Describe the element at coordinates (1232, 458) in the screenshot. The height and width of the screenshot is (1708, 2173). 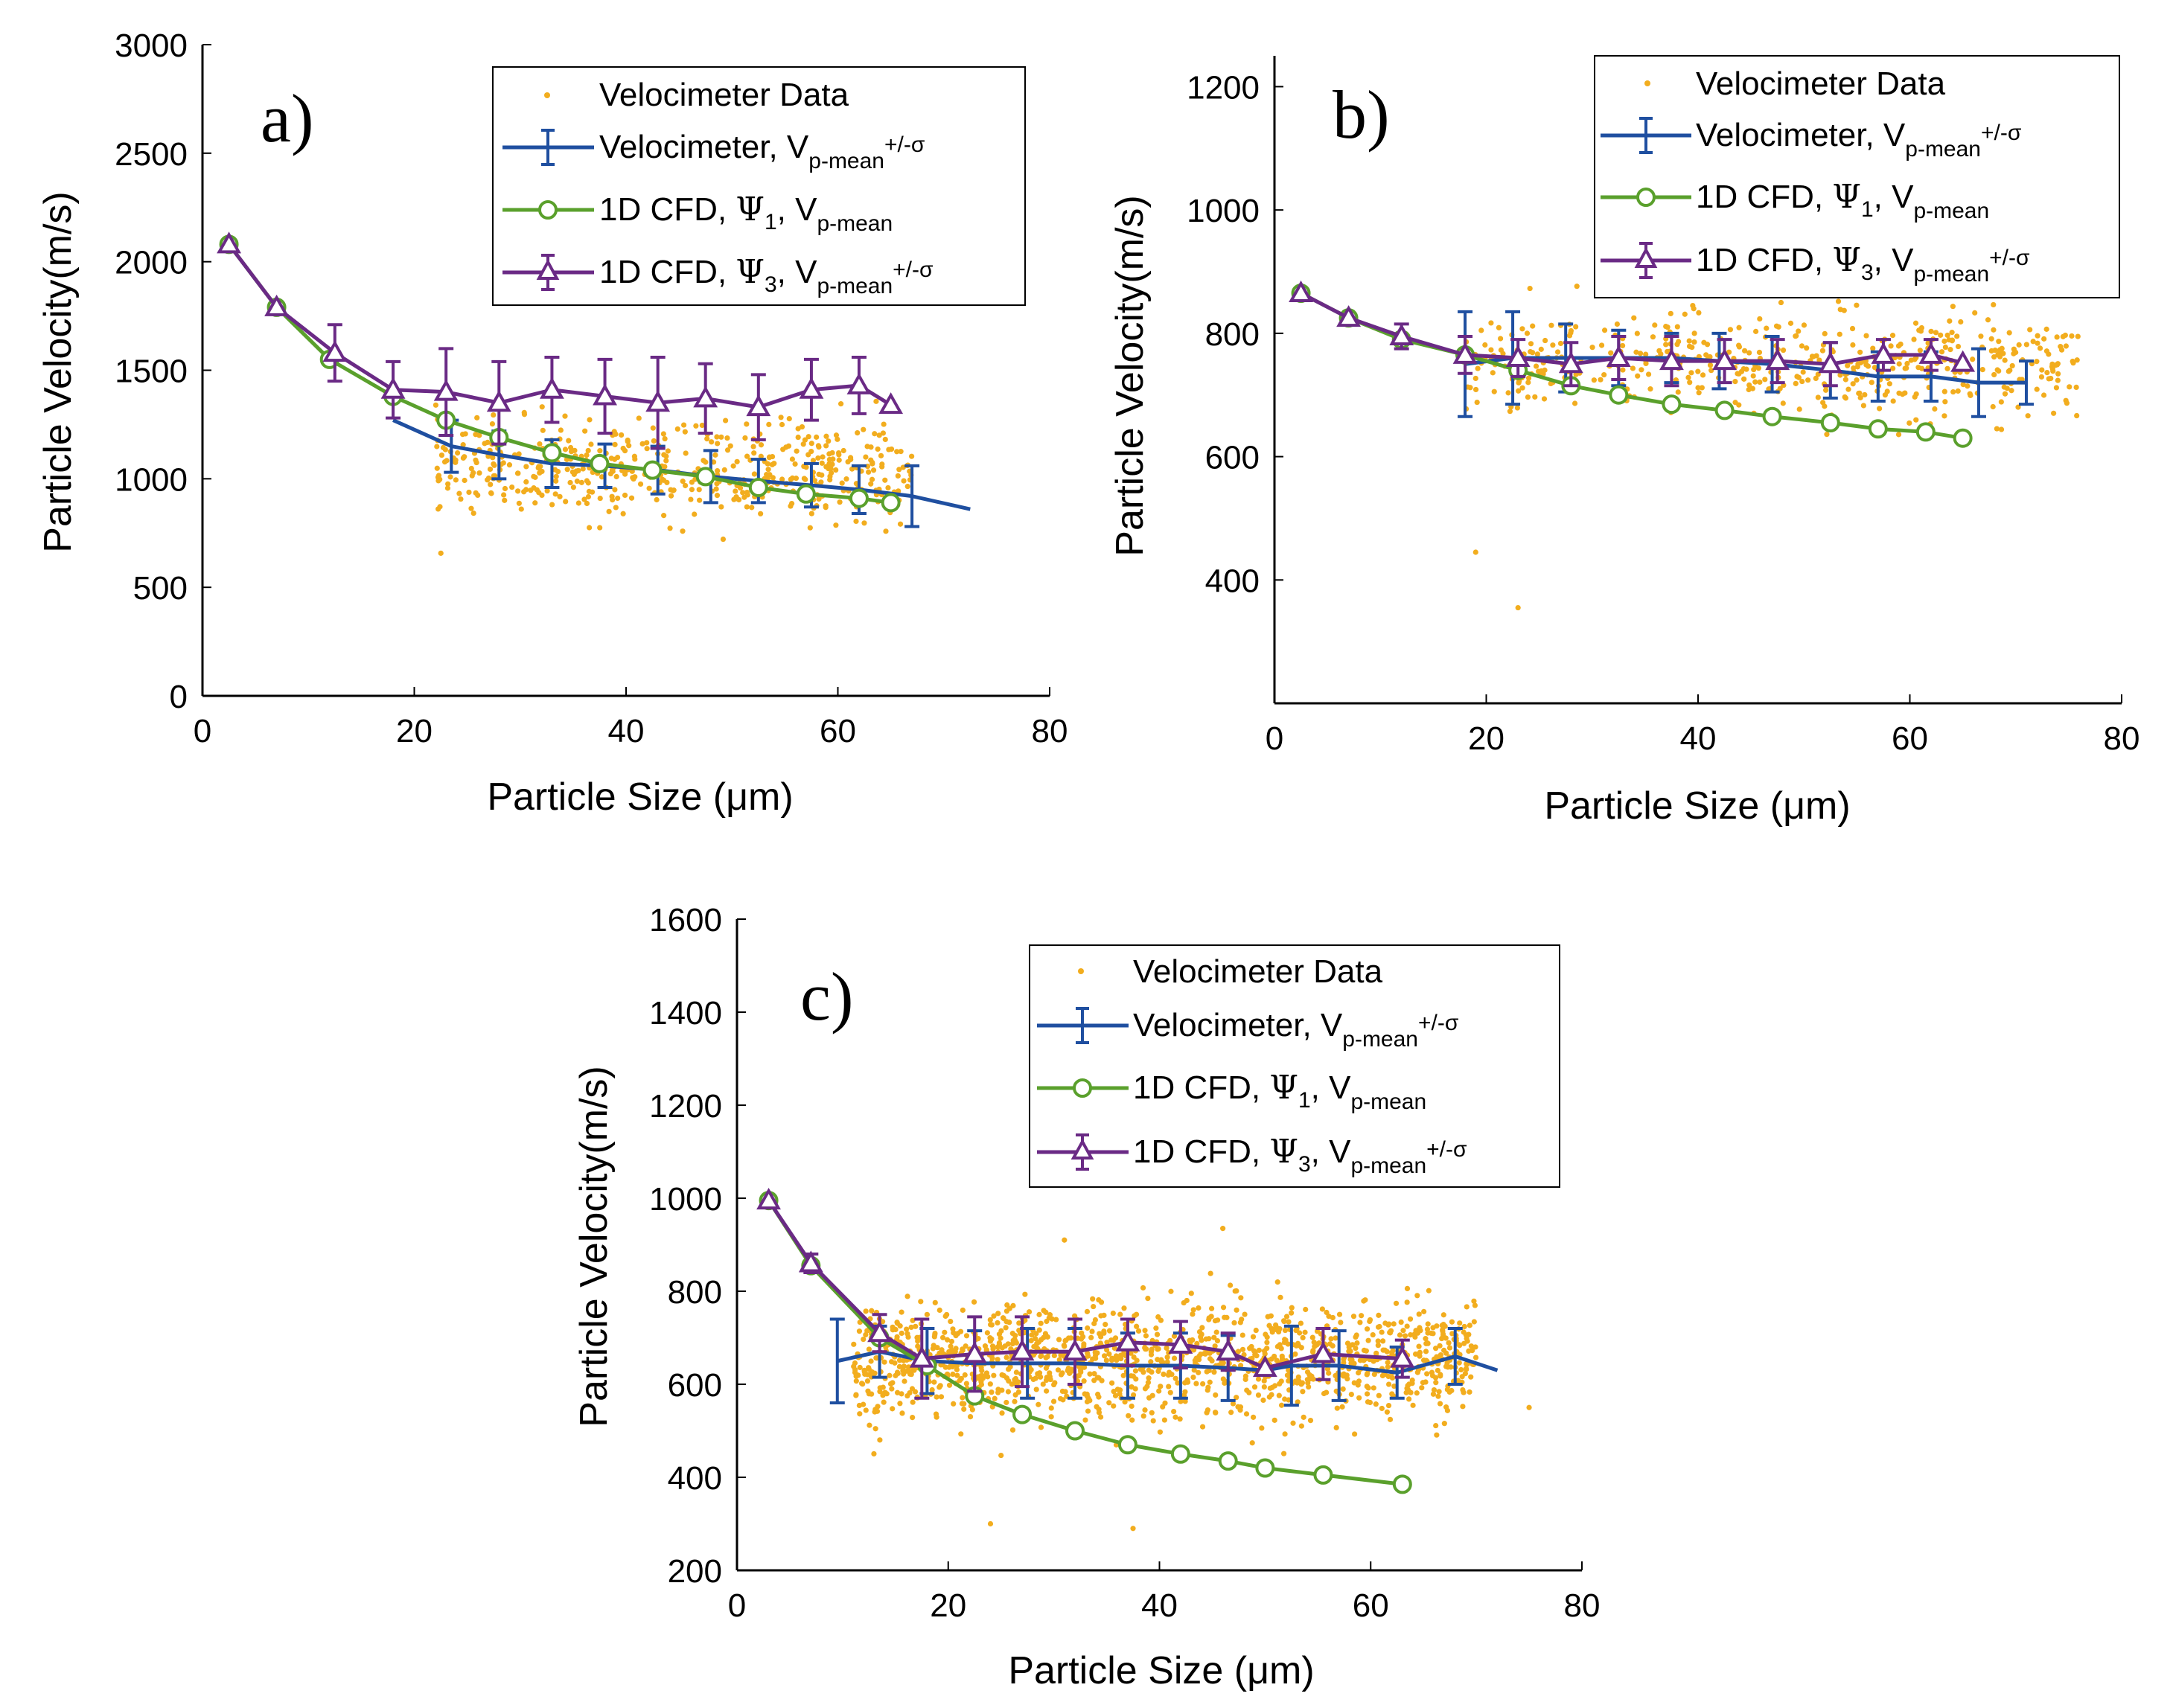
I see `y-tick-label: 600` at that location.